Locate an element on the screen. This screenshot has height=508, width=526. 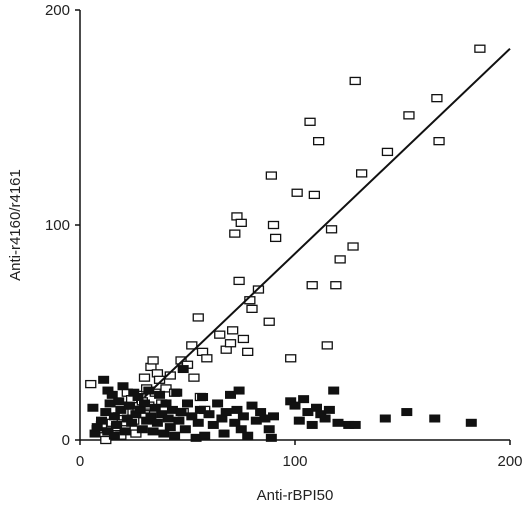
y-tick-label: 100 is located at coordinates (57, 225).